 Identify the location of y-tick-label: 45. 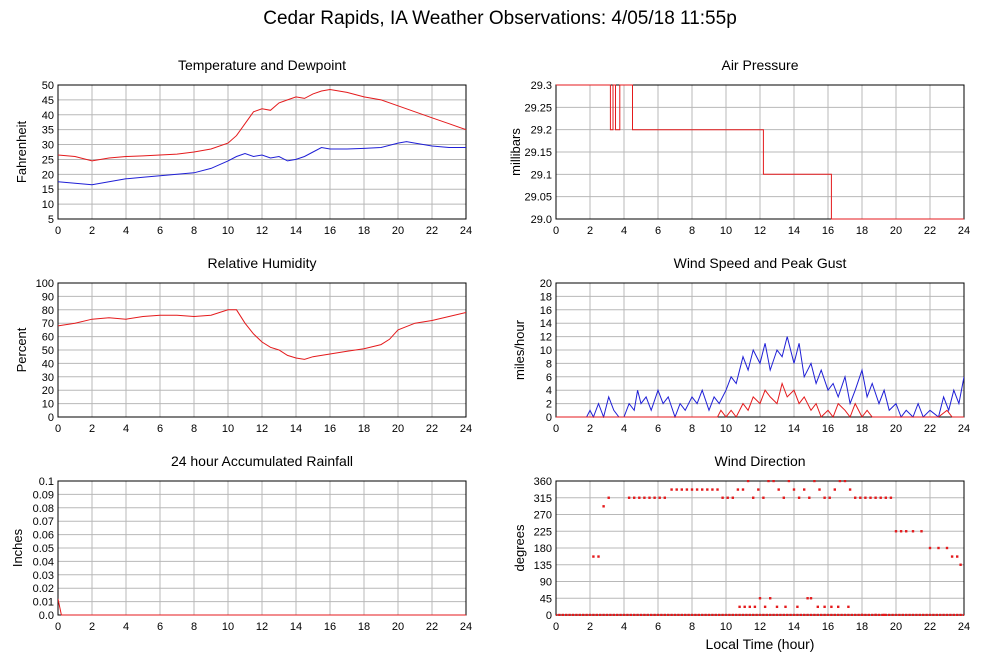
(546, 599).